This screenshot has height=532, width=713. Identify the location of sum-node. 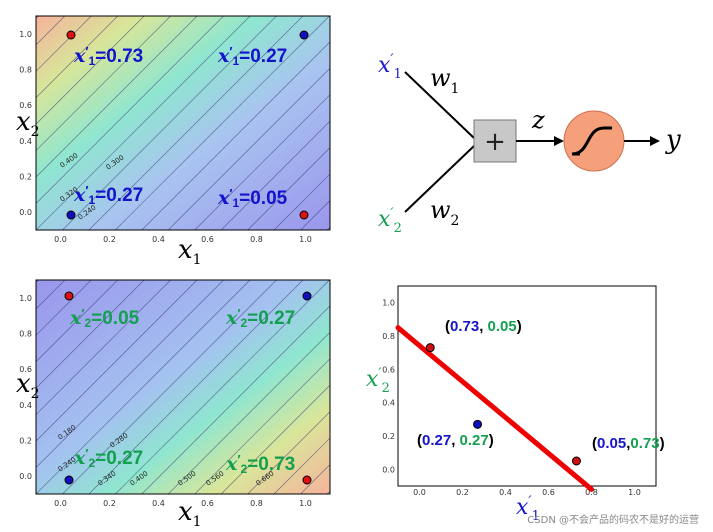
(495, 141).